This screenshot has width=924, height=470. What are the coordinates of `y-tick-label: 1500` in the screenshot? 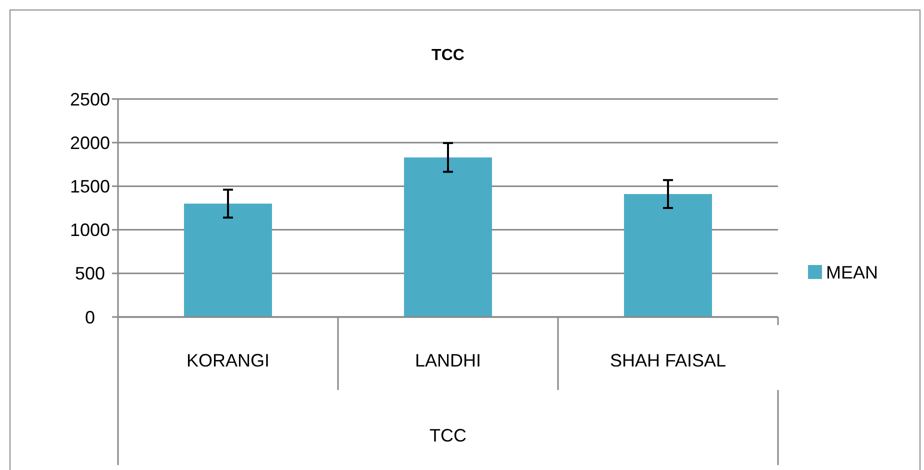 It's located at (90, 186).